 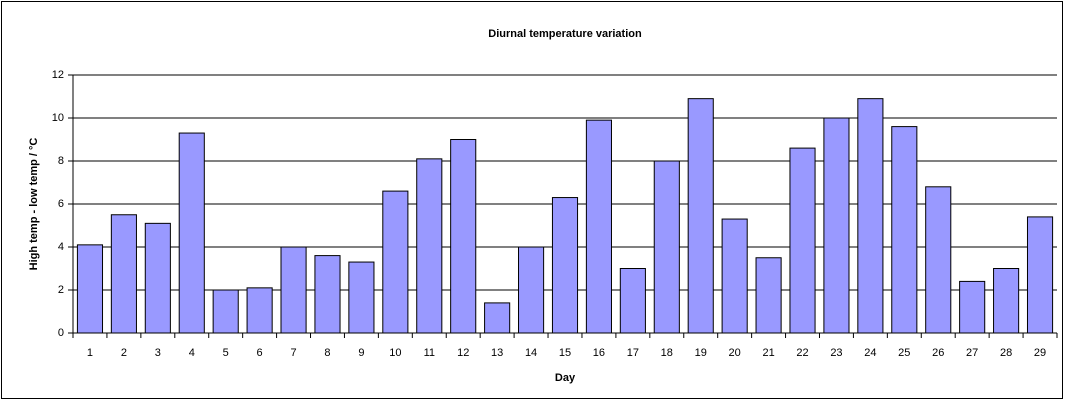 I want to click on x-tick-label: 21, so click(x=768, y=353).